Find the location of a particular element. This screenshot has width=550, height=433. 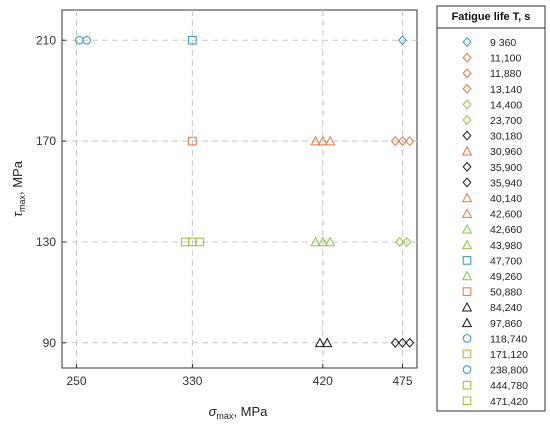

legend-label: 9 360 is located at coordinates (503, 43).